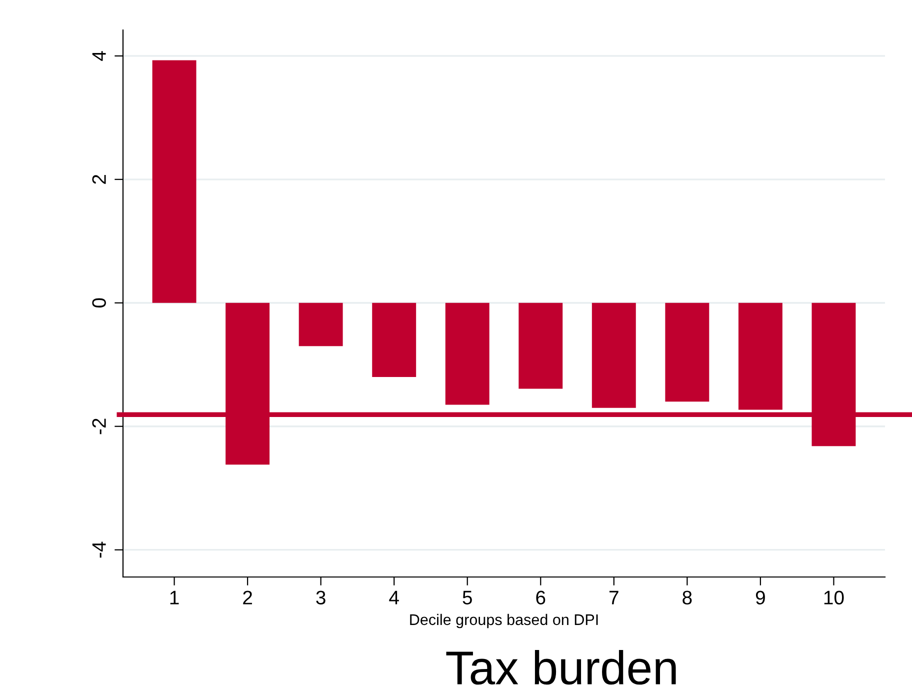 The height and width of the screenshot is (690, 912). I want to click on x-tick-label: 6, so click(541, 597).